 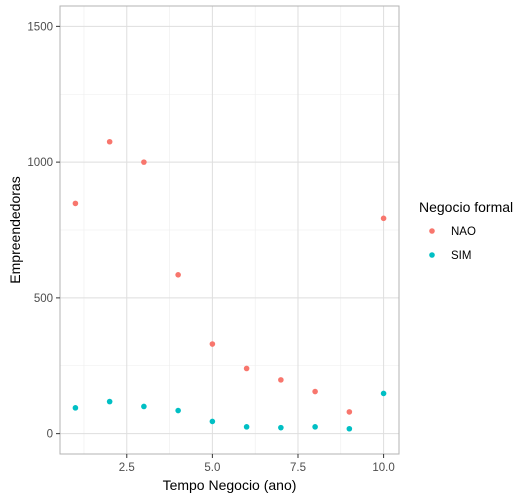 What do you see at coordinates (212, 468) in the screenshot?
I see `x-tick-label: 5.0` at bounding box center [212, 468].